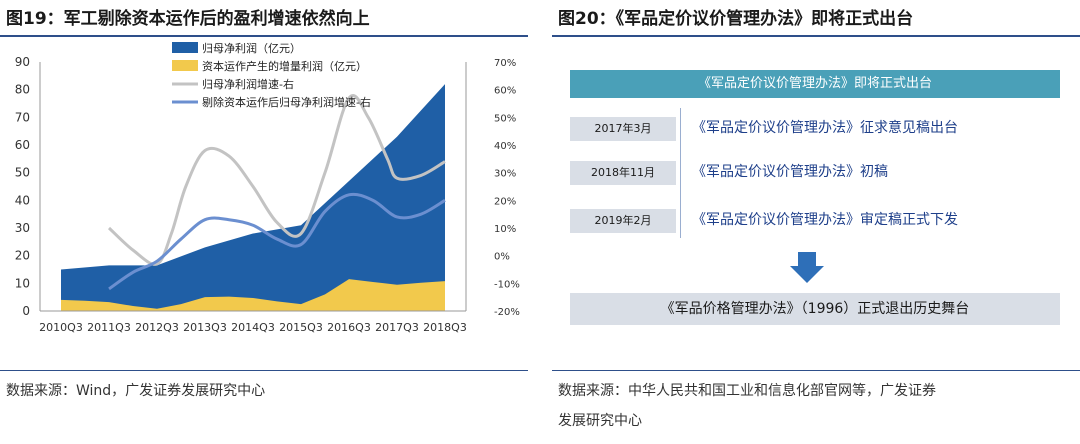 The height and width of the screenshot is (444, 1080). Describe the element at coordinates (205, 327) in the screenshot. I see `x-tick-label: 2013Q3` at that location.